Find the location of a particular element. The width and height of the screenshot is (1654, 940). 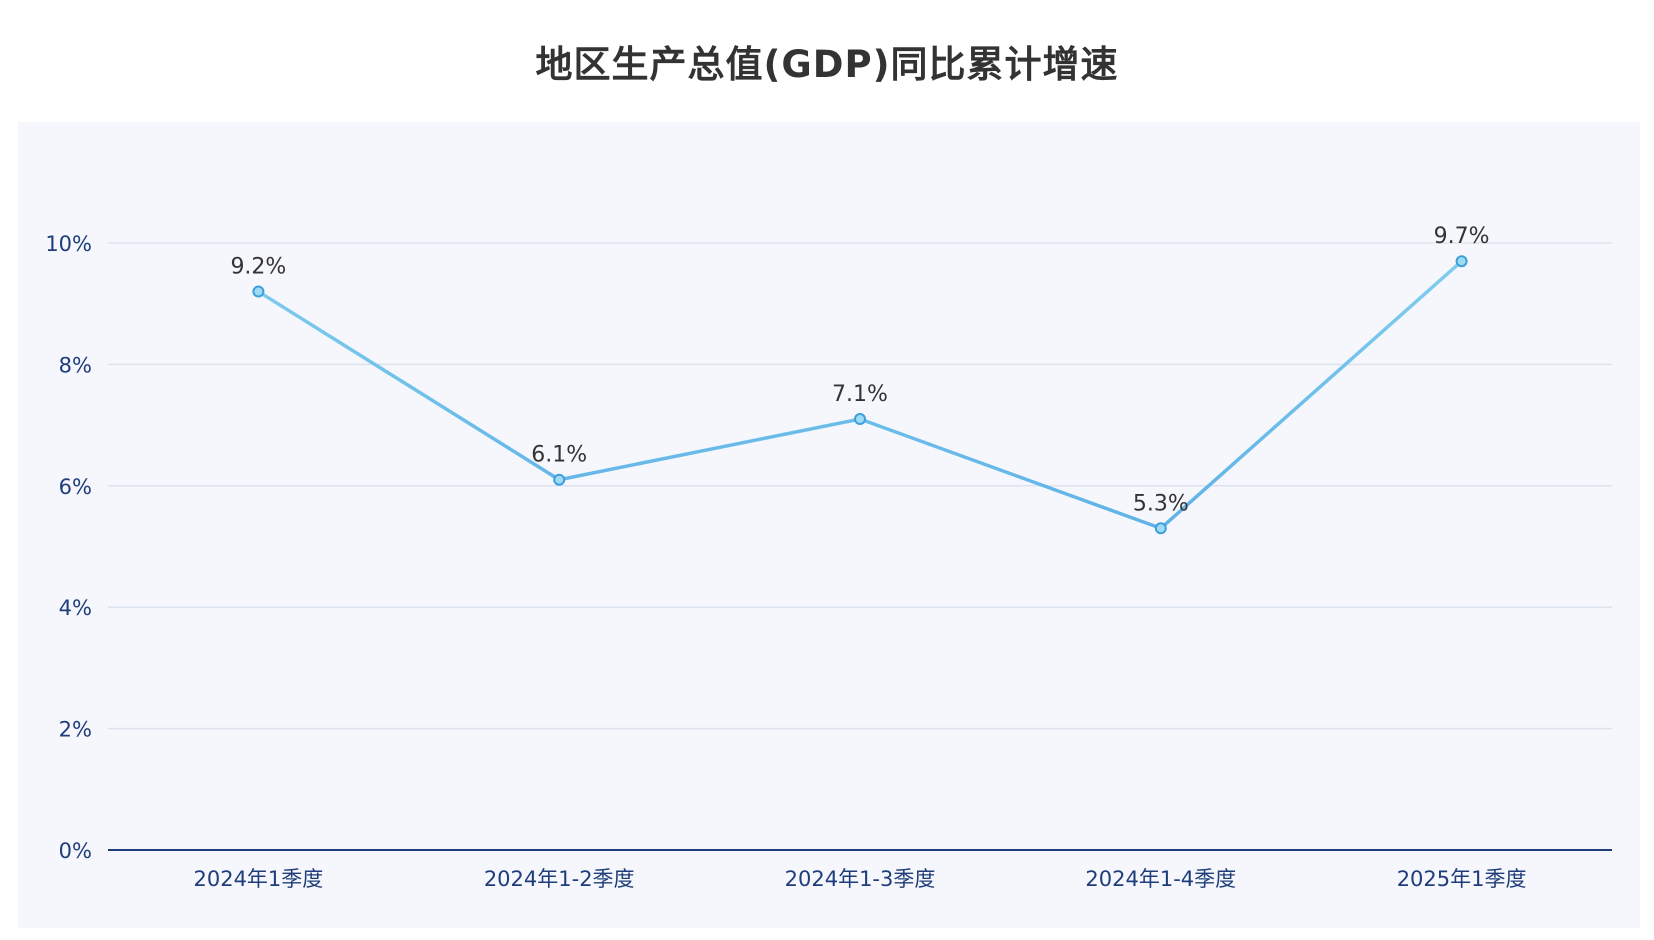

data-label: 9.7% is located at coordinates (1462, 236).